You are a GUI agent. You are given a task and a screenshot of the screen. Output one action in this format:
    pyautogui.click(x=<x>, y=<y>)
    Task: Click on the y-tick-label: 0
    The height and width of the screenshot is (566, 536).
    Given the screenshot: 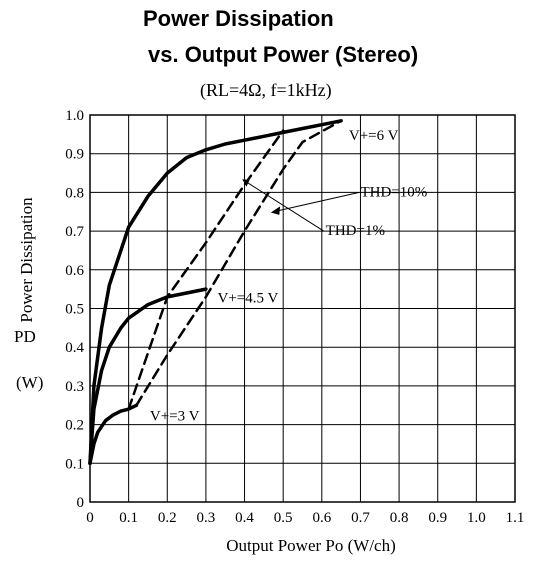 What is the action you would take?
    pyautogui.click(x=81, y=503)
    